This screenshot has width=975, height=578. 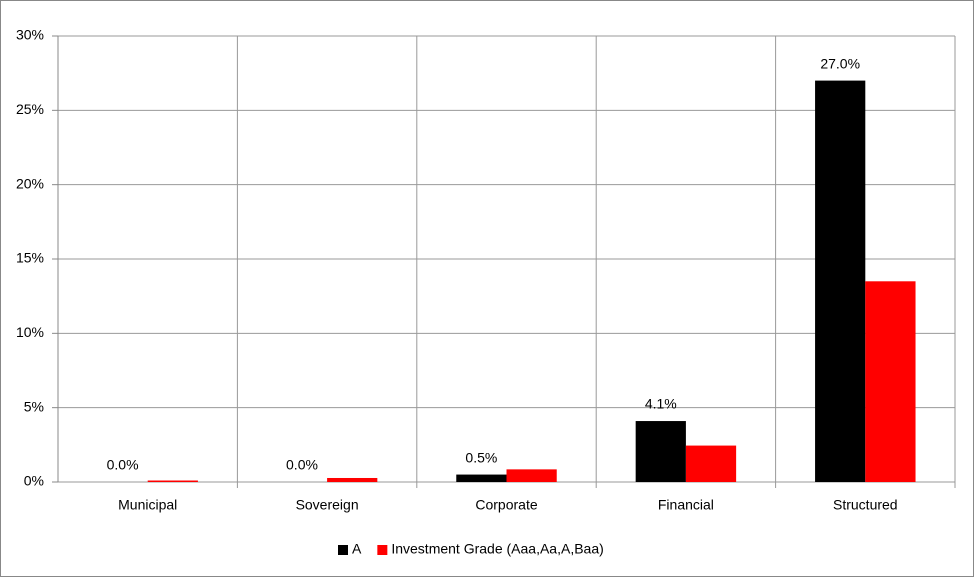 What do you see at coordinates (327, 505) in the screenshot?
I see `x-tick-label: Sovereign` at bounding box center [327, 505].